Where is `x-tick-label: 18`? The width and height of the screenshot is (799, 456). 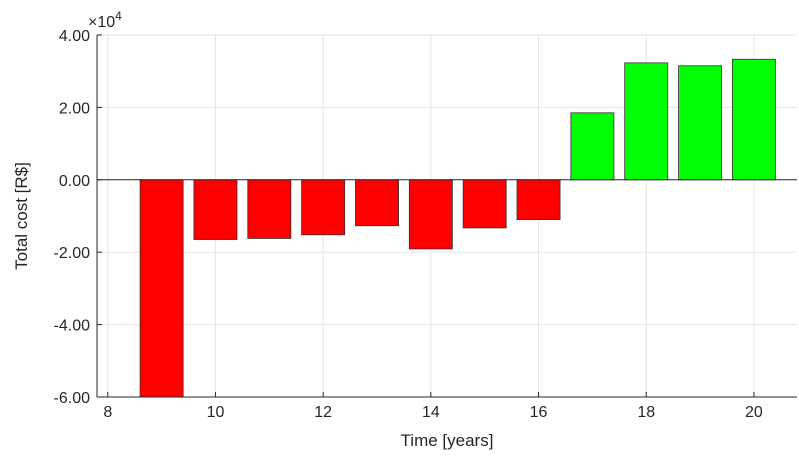 x-tick-label: 18 is located at coordinates (646, 412).